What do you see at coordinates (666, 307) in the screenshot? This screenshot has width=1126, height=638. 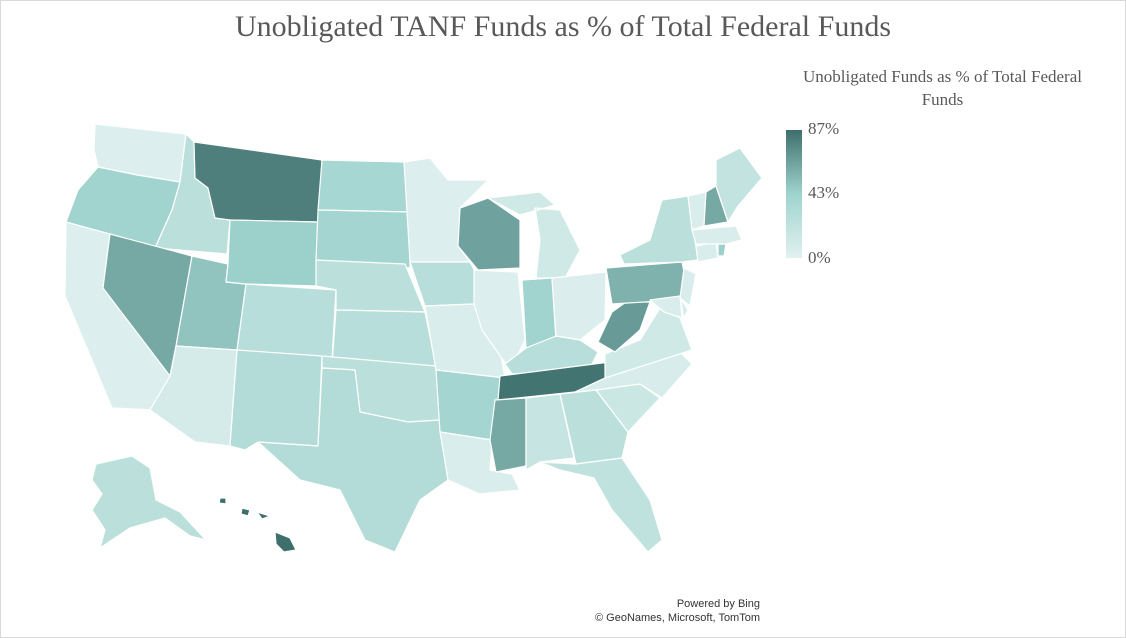 I see `state-maryland` at bounding box center [666, 307].